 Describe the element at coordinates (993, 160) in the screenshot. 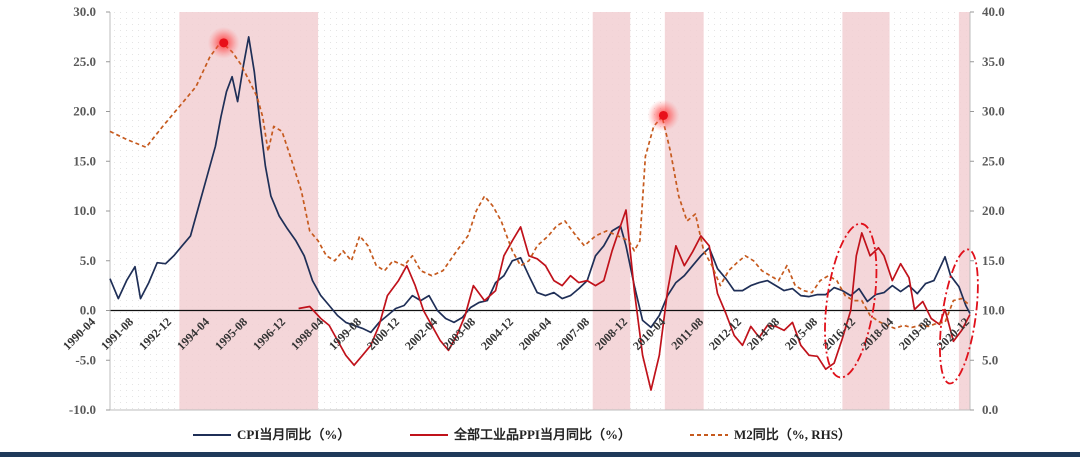

I see `right-tick-label: 25.0` at that location.